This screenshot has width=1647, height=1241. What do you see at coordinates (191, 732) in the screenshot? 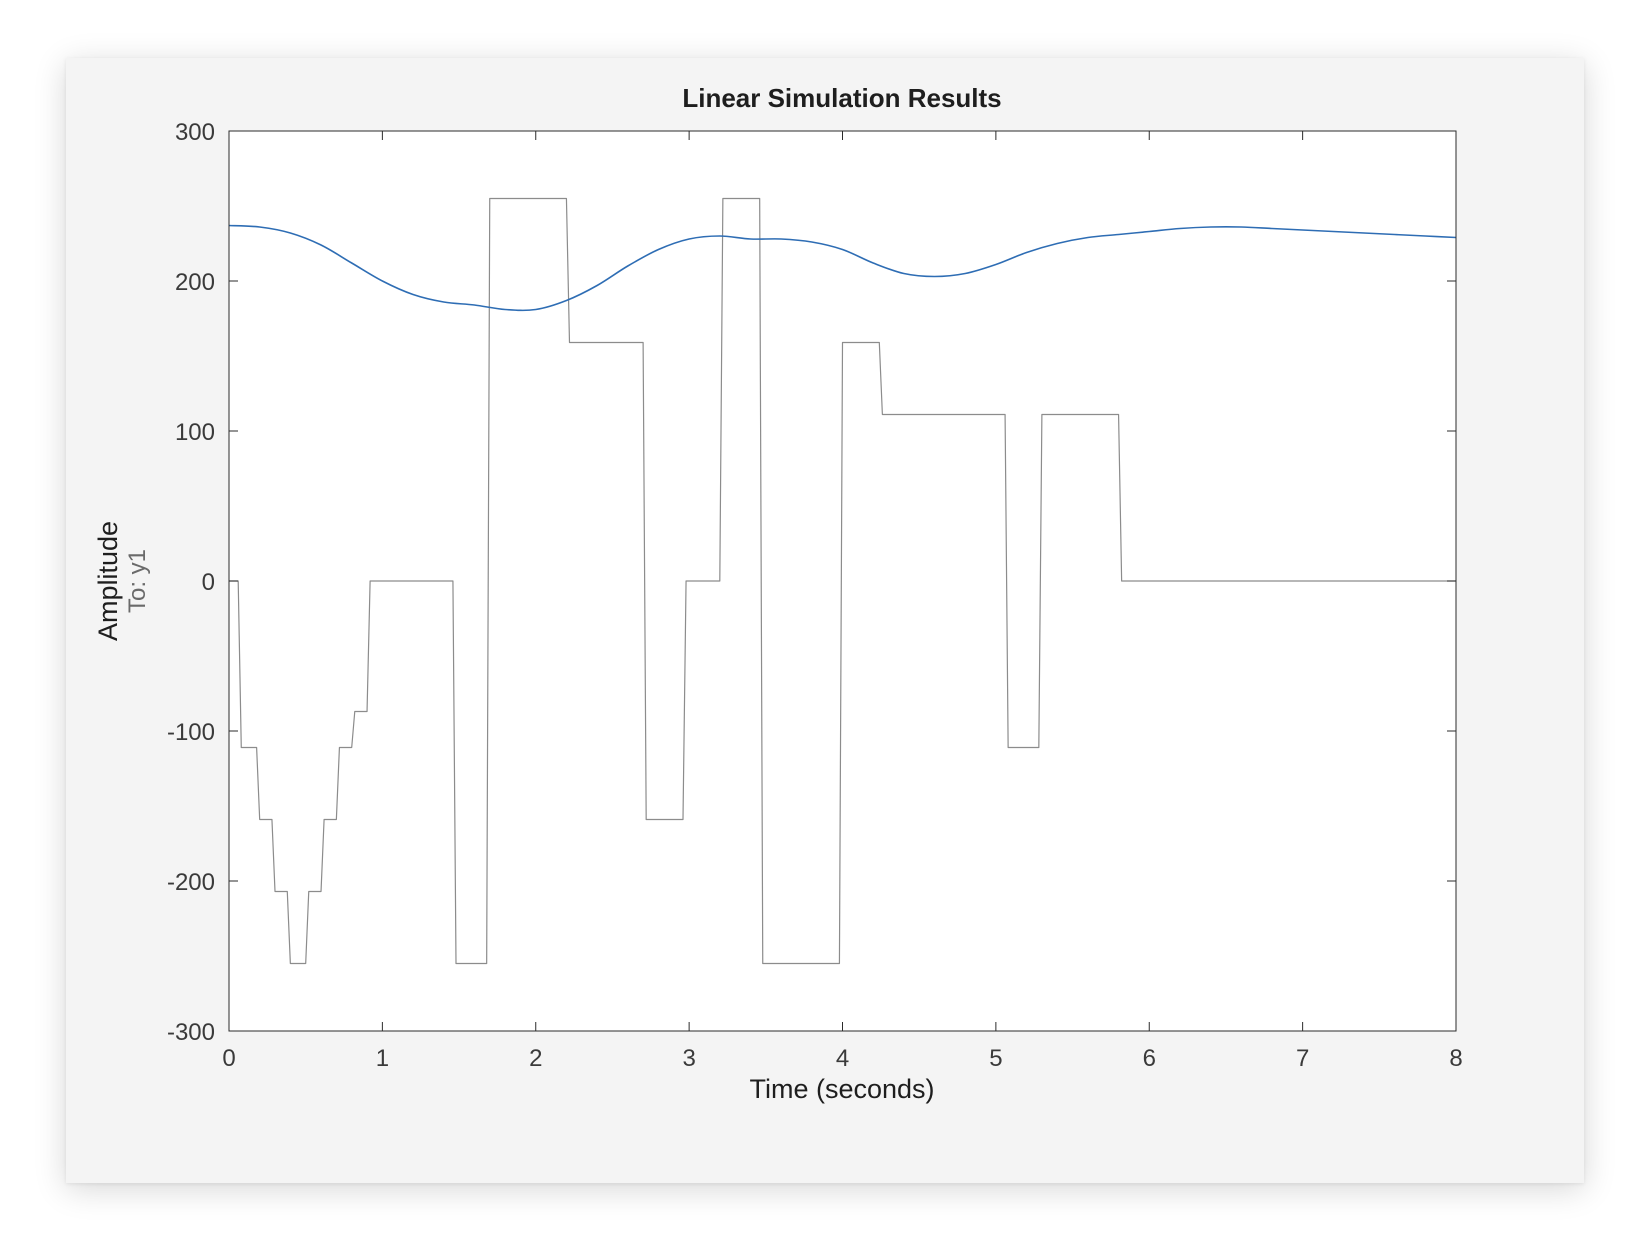
I see `y-tick-label: -100` at bounding box center [191, 732].